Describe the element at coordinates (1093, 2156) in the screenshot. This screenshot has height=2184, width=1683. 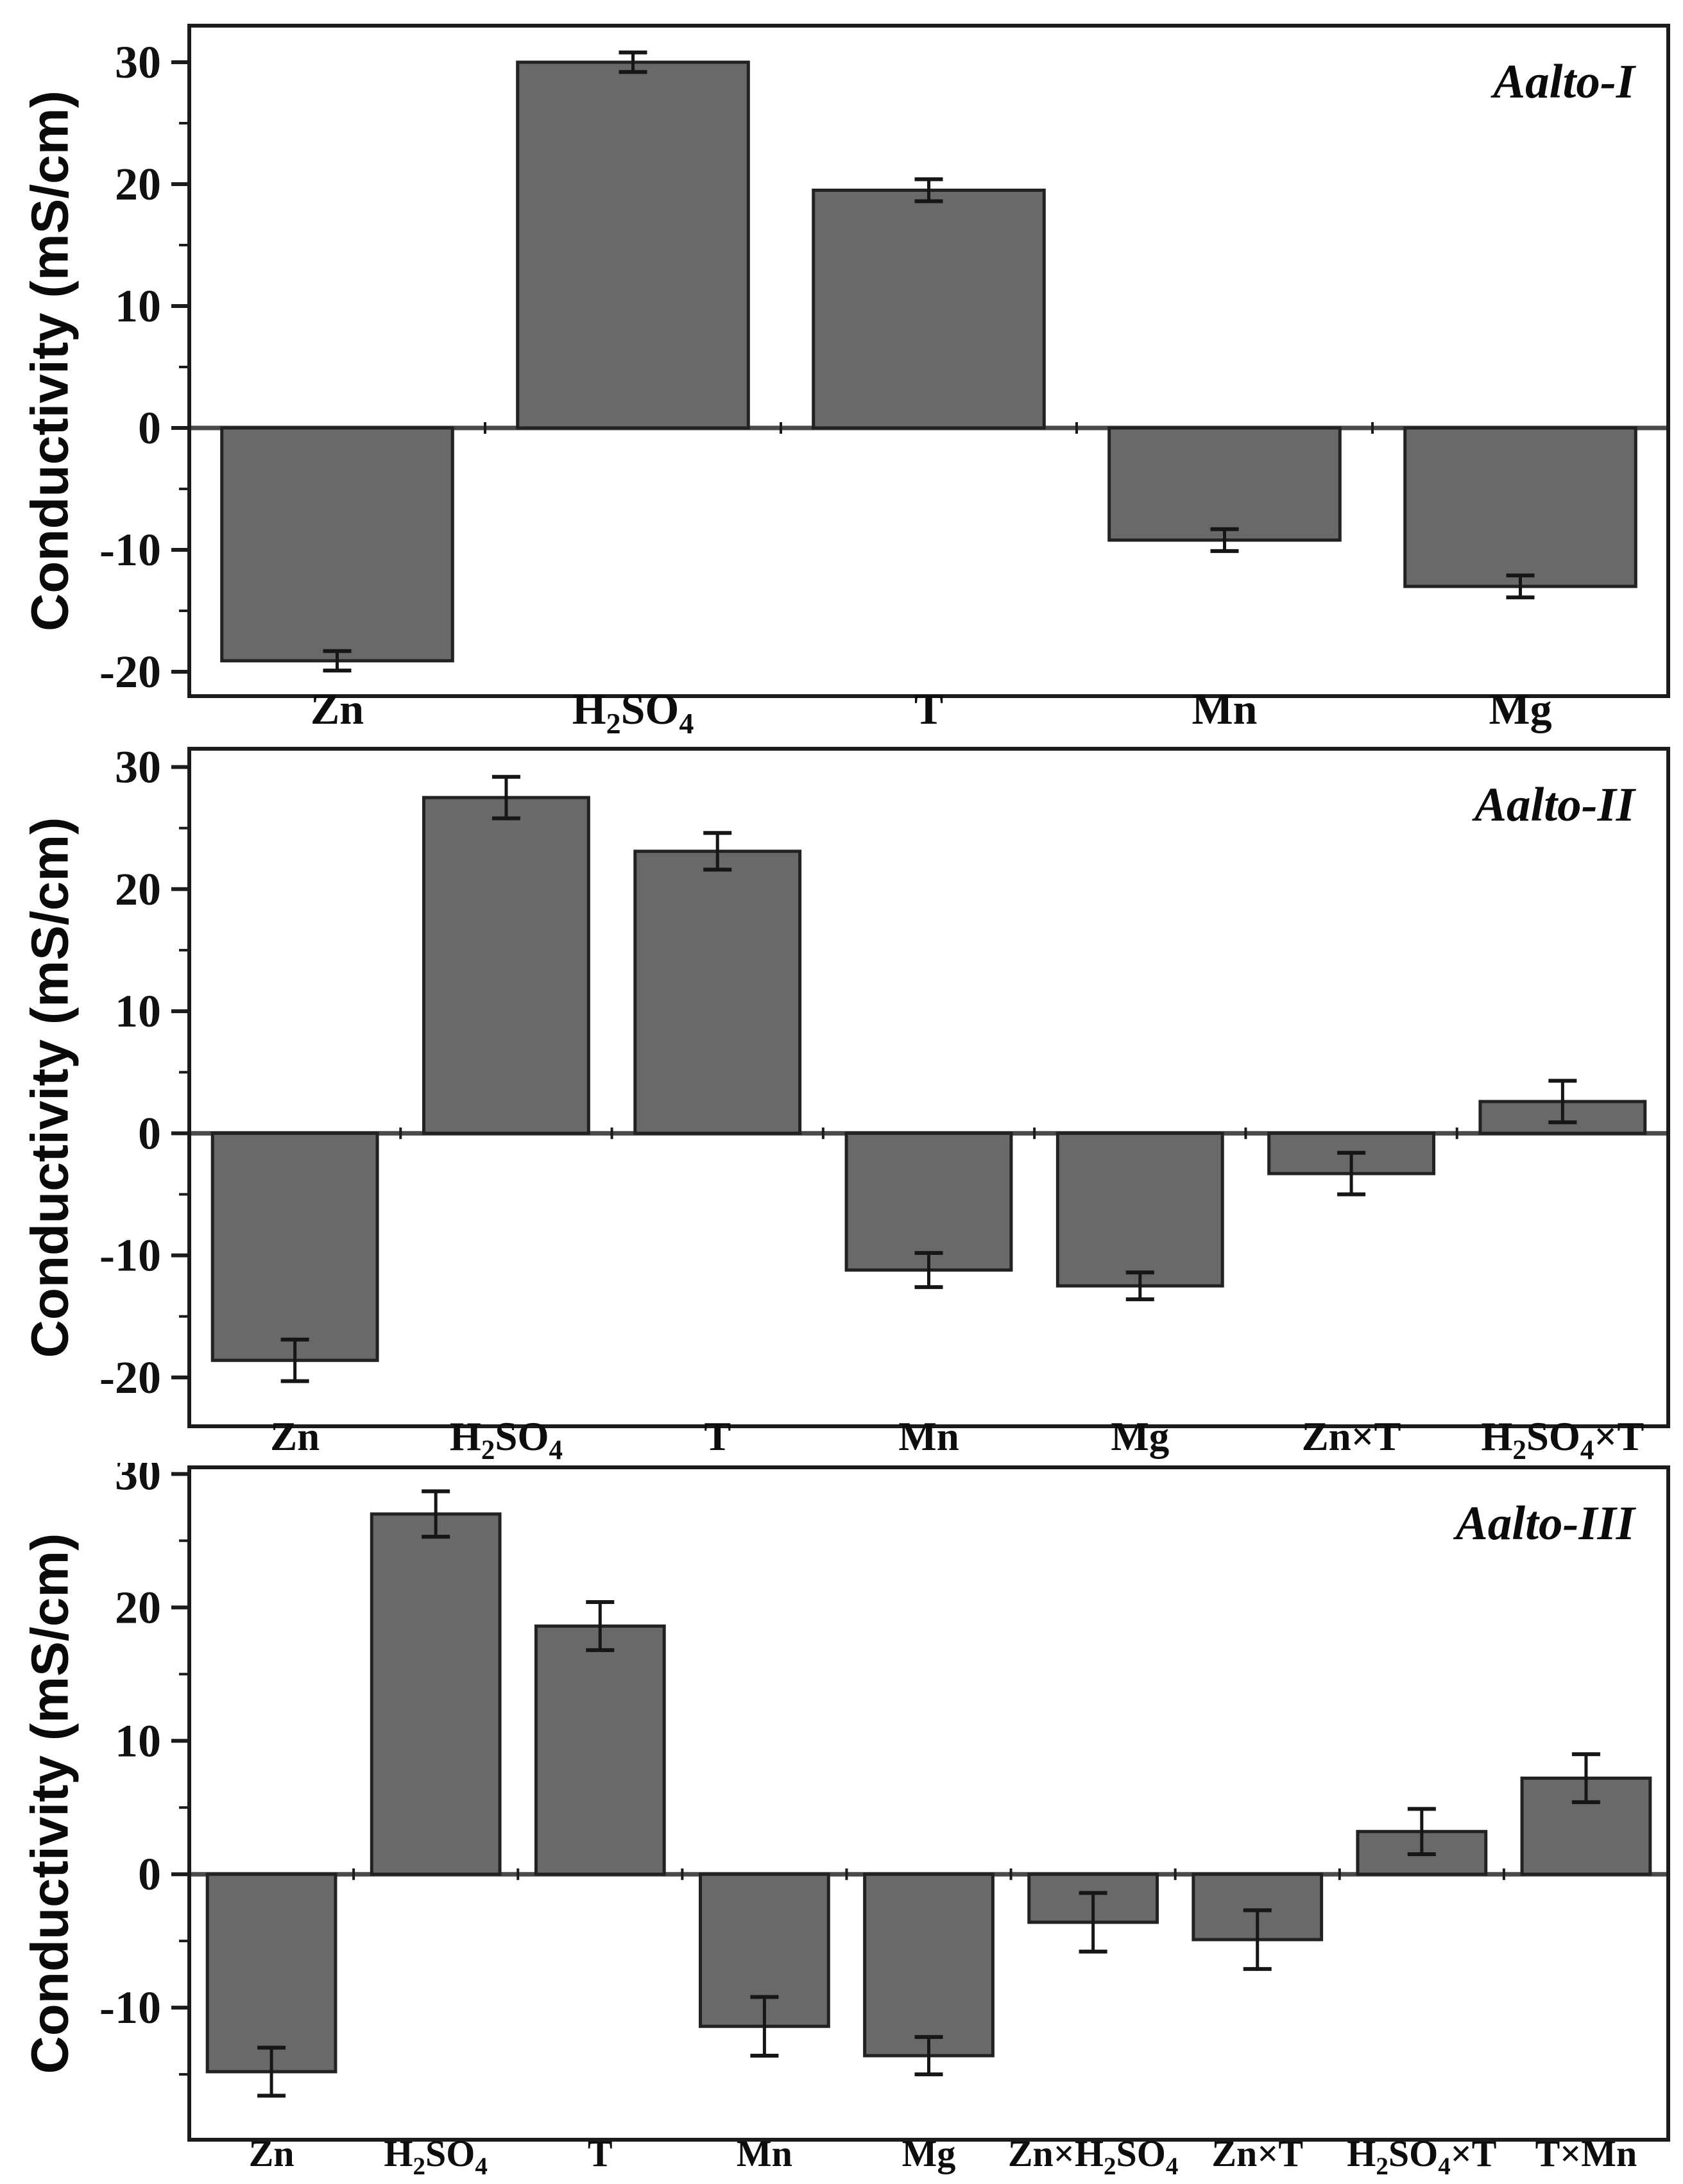
I see `x-category-label: Zn×H2SO4` at that location.